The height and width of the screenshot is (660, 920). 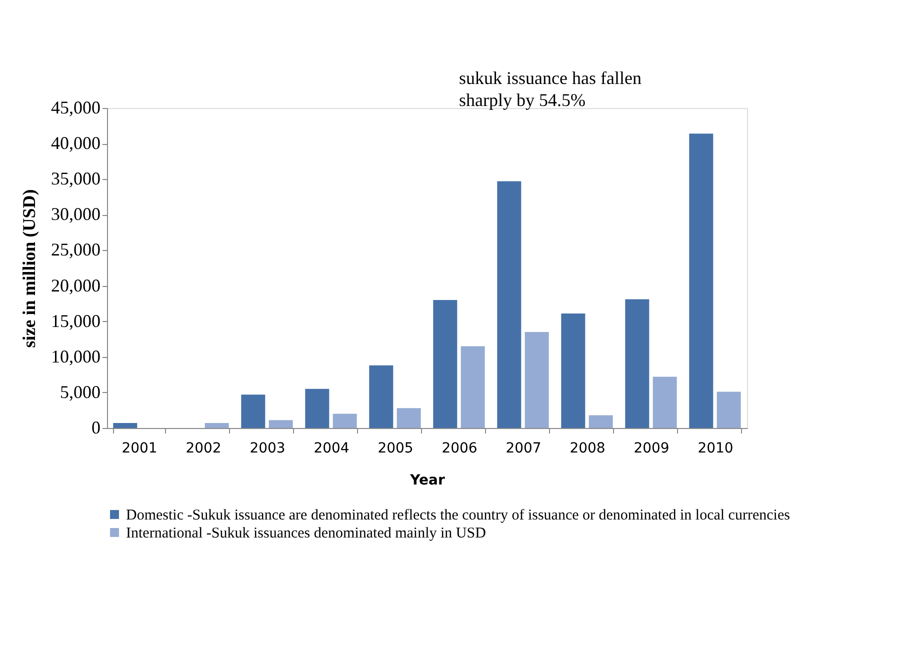 What do you see at coordinates (588, 448) in the screenshot?
I see `x-tick-label: 2008` at bounding box center [588, 448].